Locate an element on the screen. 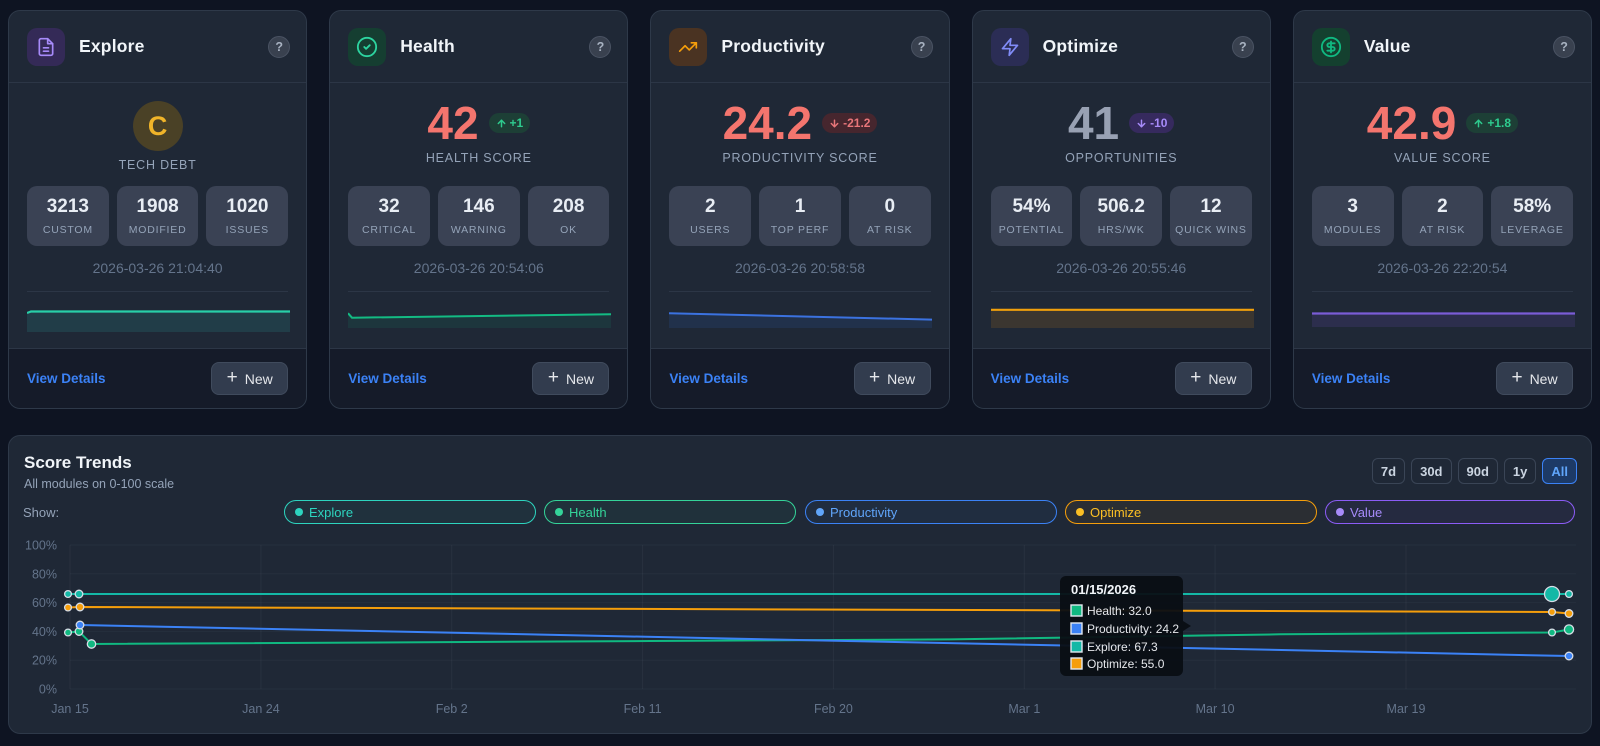 The width and height of the screenshot is (1600, 746). svg-text: 0% is located at coordinates (48, 690).